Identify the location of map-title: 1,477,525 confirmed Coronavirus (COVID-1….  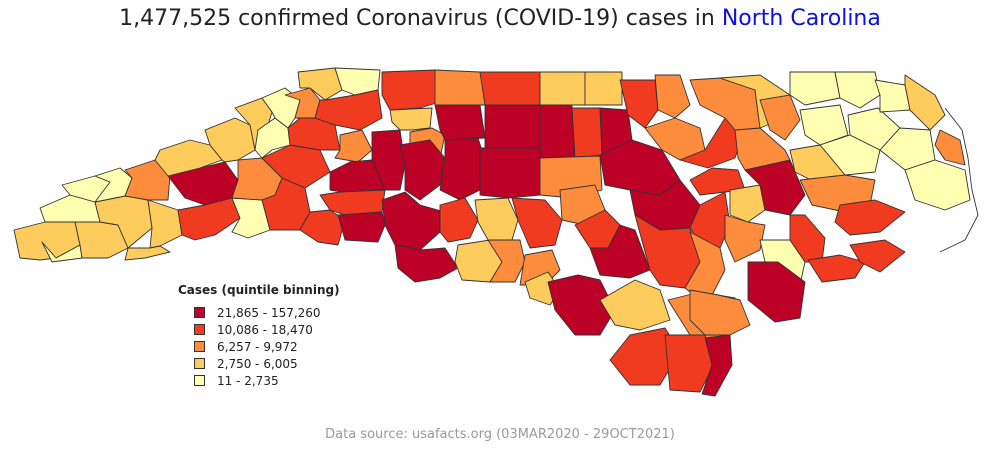
(500, 18).